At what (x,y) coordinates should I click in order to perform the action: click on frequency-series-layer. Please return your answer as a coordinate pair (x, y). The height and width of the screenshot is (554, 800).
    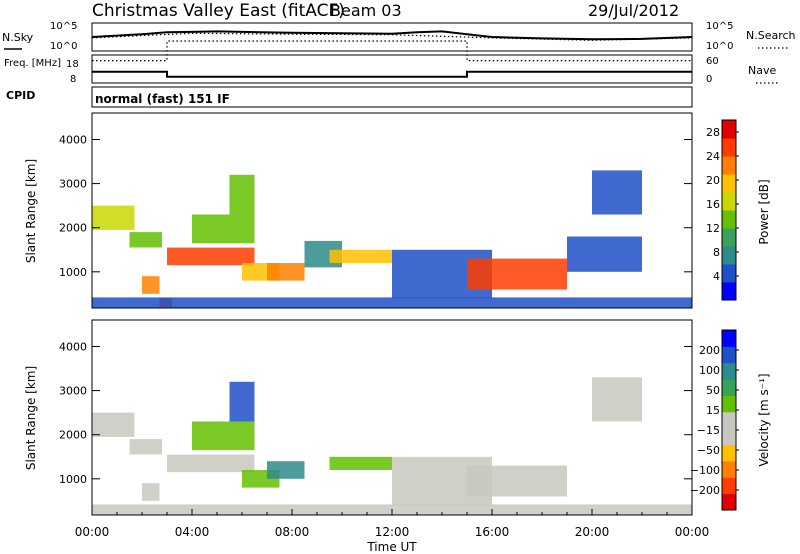
    Looking at the image, I should click on (392, 62).